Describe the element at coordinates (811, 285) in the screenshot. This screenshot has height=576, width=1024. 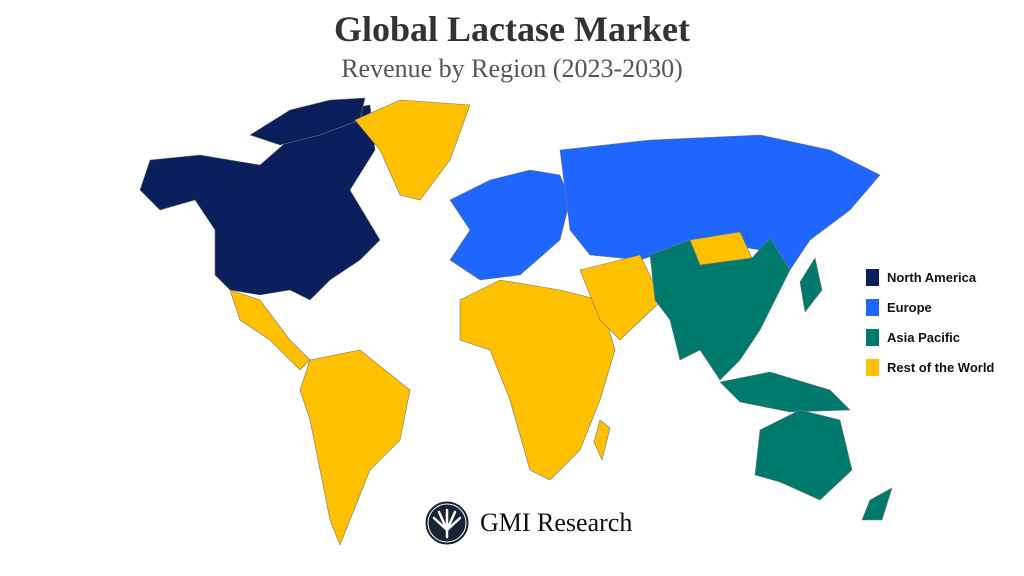
I see `region-japan` at that location.